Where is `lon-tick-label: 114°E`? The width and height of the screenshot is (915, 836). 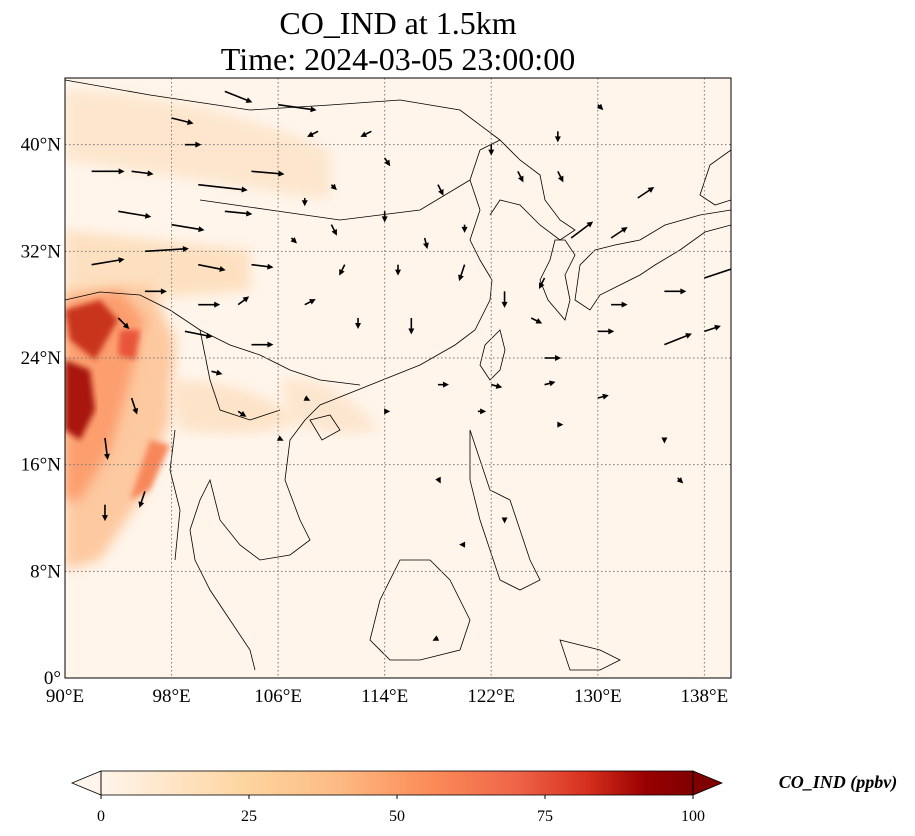
lon-tick-label: 114°E is located at coordinates (384, 696).